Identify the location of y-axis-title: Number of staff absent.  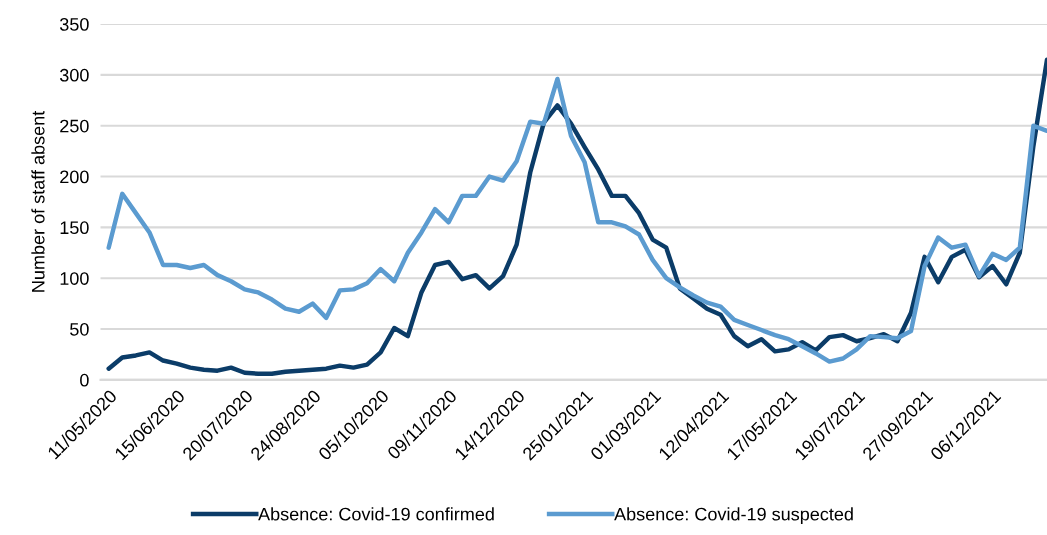
(38, 201).